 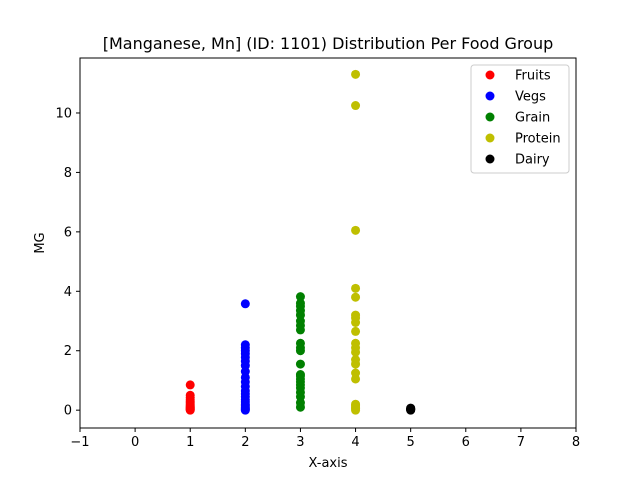 I want to click on legend-marker-protein, so click(x=490, y=138).